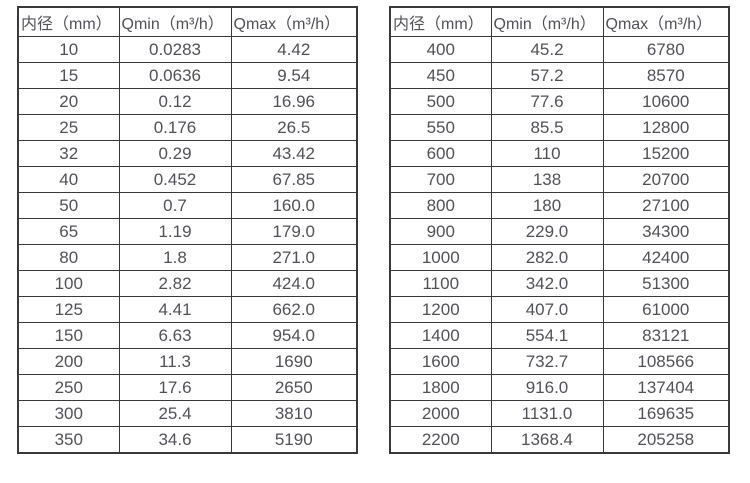 Image resolution: width=750 pixels, height=483 pixels. What do you see at coordinates (294, 335) in the screenshot?
I see `table-cell: 954.0` at bounding box center [294, 335].